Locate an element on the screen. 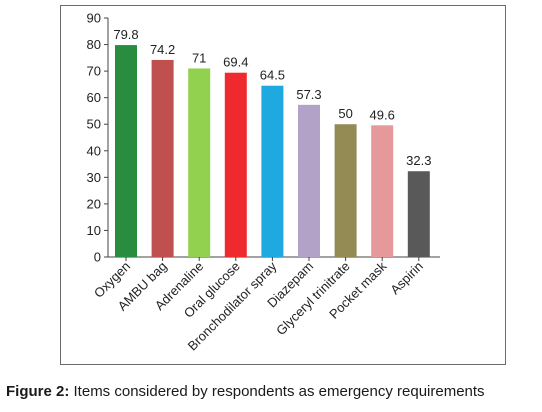 This screenshot has height=412, width=542. y-tick-label: 90 is located at coordinates (94, 18).